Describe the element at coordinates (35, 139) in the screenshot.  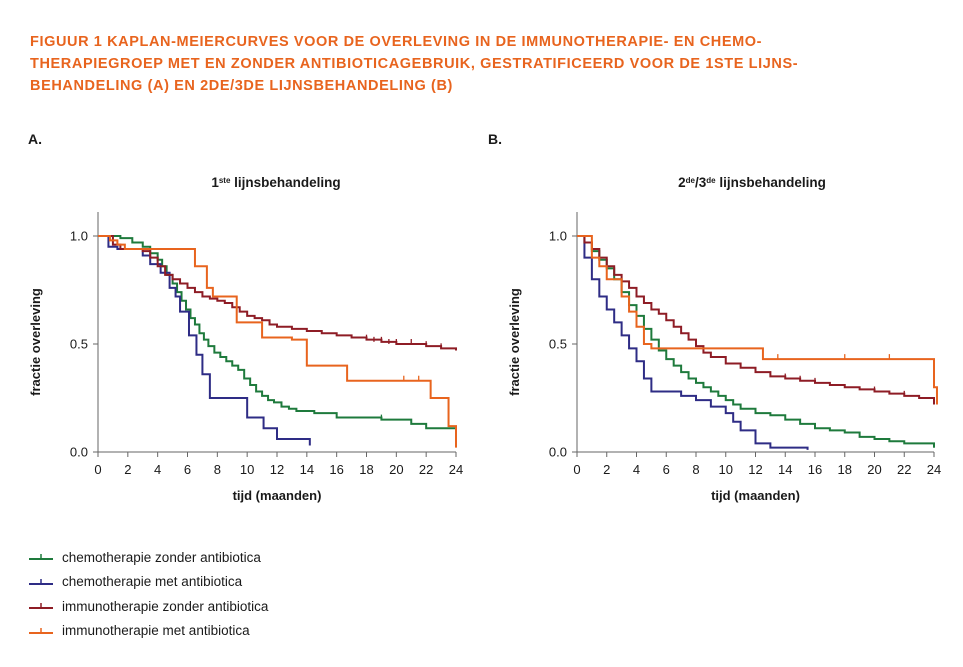
I see `panel-label-a: A.` at that location.